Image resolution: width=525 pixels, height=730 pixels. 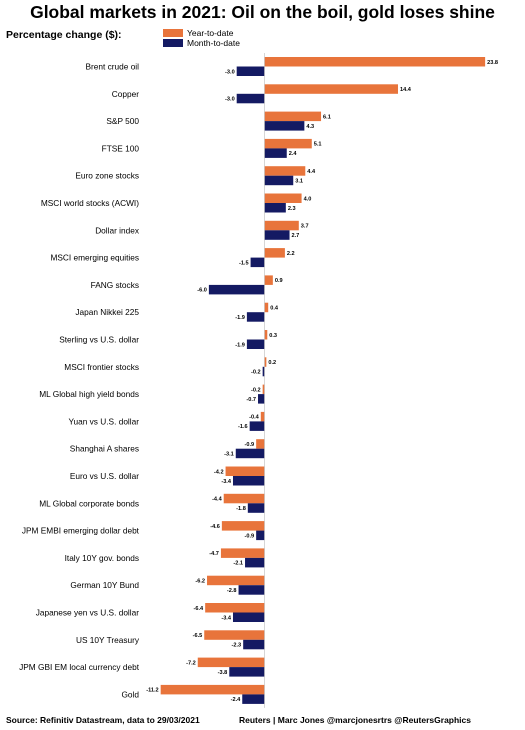 What do you see at coordinates (103, 421) in the screenshot?
I see `category-label: Yuan vs U.S. dollar` at bounding box center [103, 421].